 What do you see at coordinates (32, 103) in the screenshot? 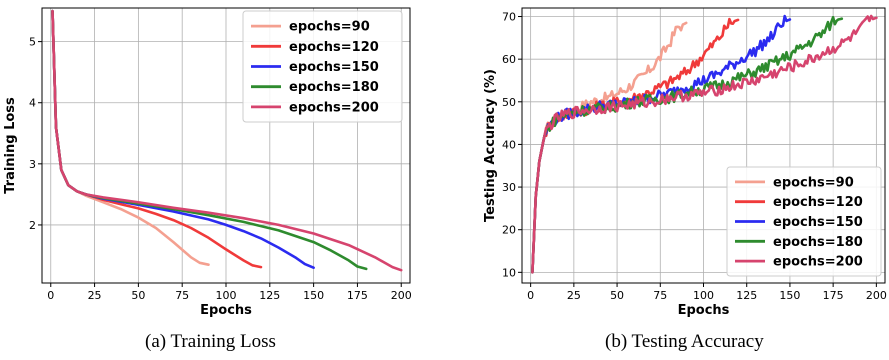
I see `y-tick-label: 4` at bounding box center [32, 103].